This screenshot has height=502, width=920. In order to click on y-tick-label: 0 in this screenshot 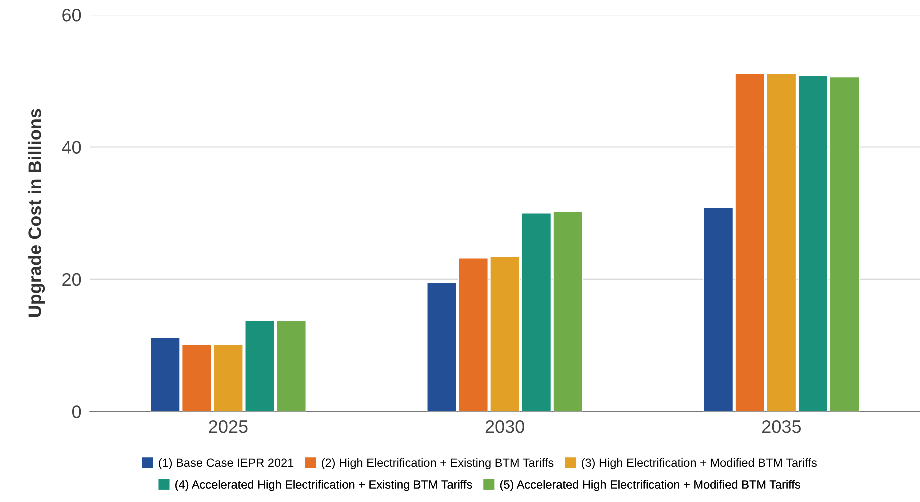, I will do `click(77, 412)`.